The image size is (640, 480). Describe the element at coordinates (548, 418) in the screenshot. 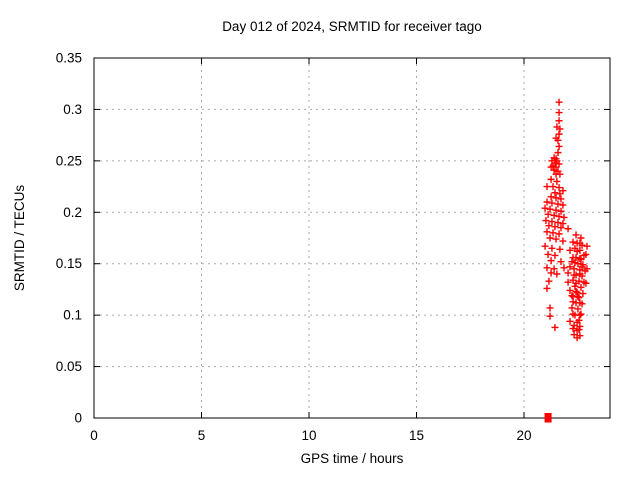

I see `zero-value-marker` at that location.